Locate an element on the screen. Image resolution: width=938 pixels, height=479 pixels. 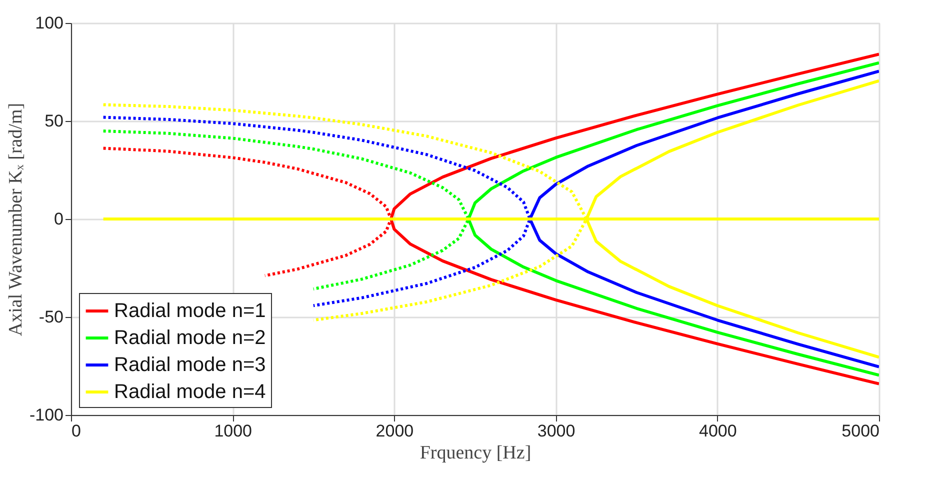
legend-label: Radial mode n=2 is located at coordinates (190, 338).